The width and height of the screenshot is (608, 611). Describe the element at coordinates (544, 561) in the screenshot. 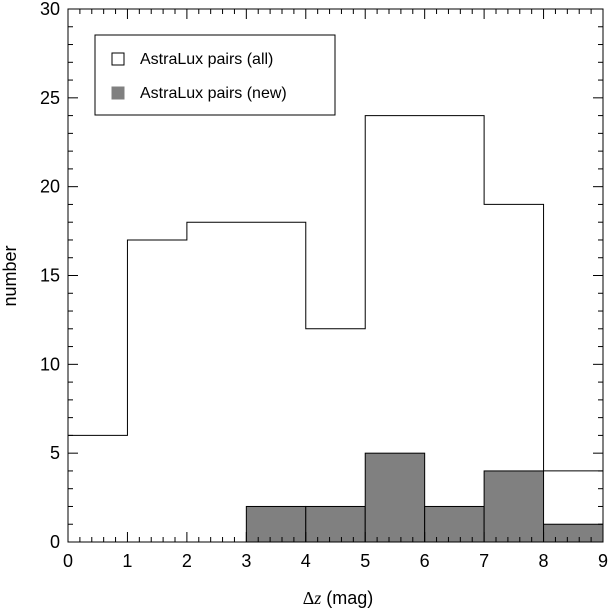

I see `x-tick-label: 8` at that location.